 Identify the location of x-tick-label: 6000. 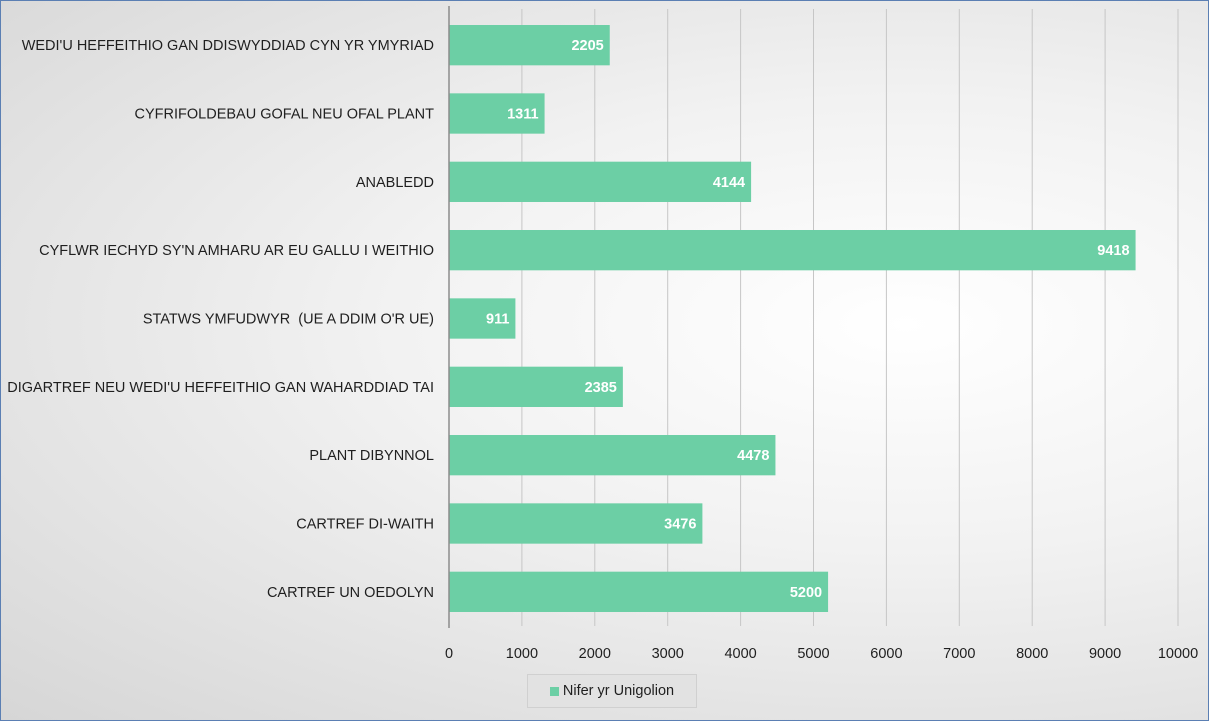
(886, 654).